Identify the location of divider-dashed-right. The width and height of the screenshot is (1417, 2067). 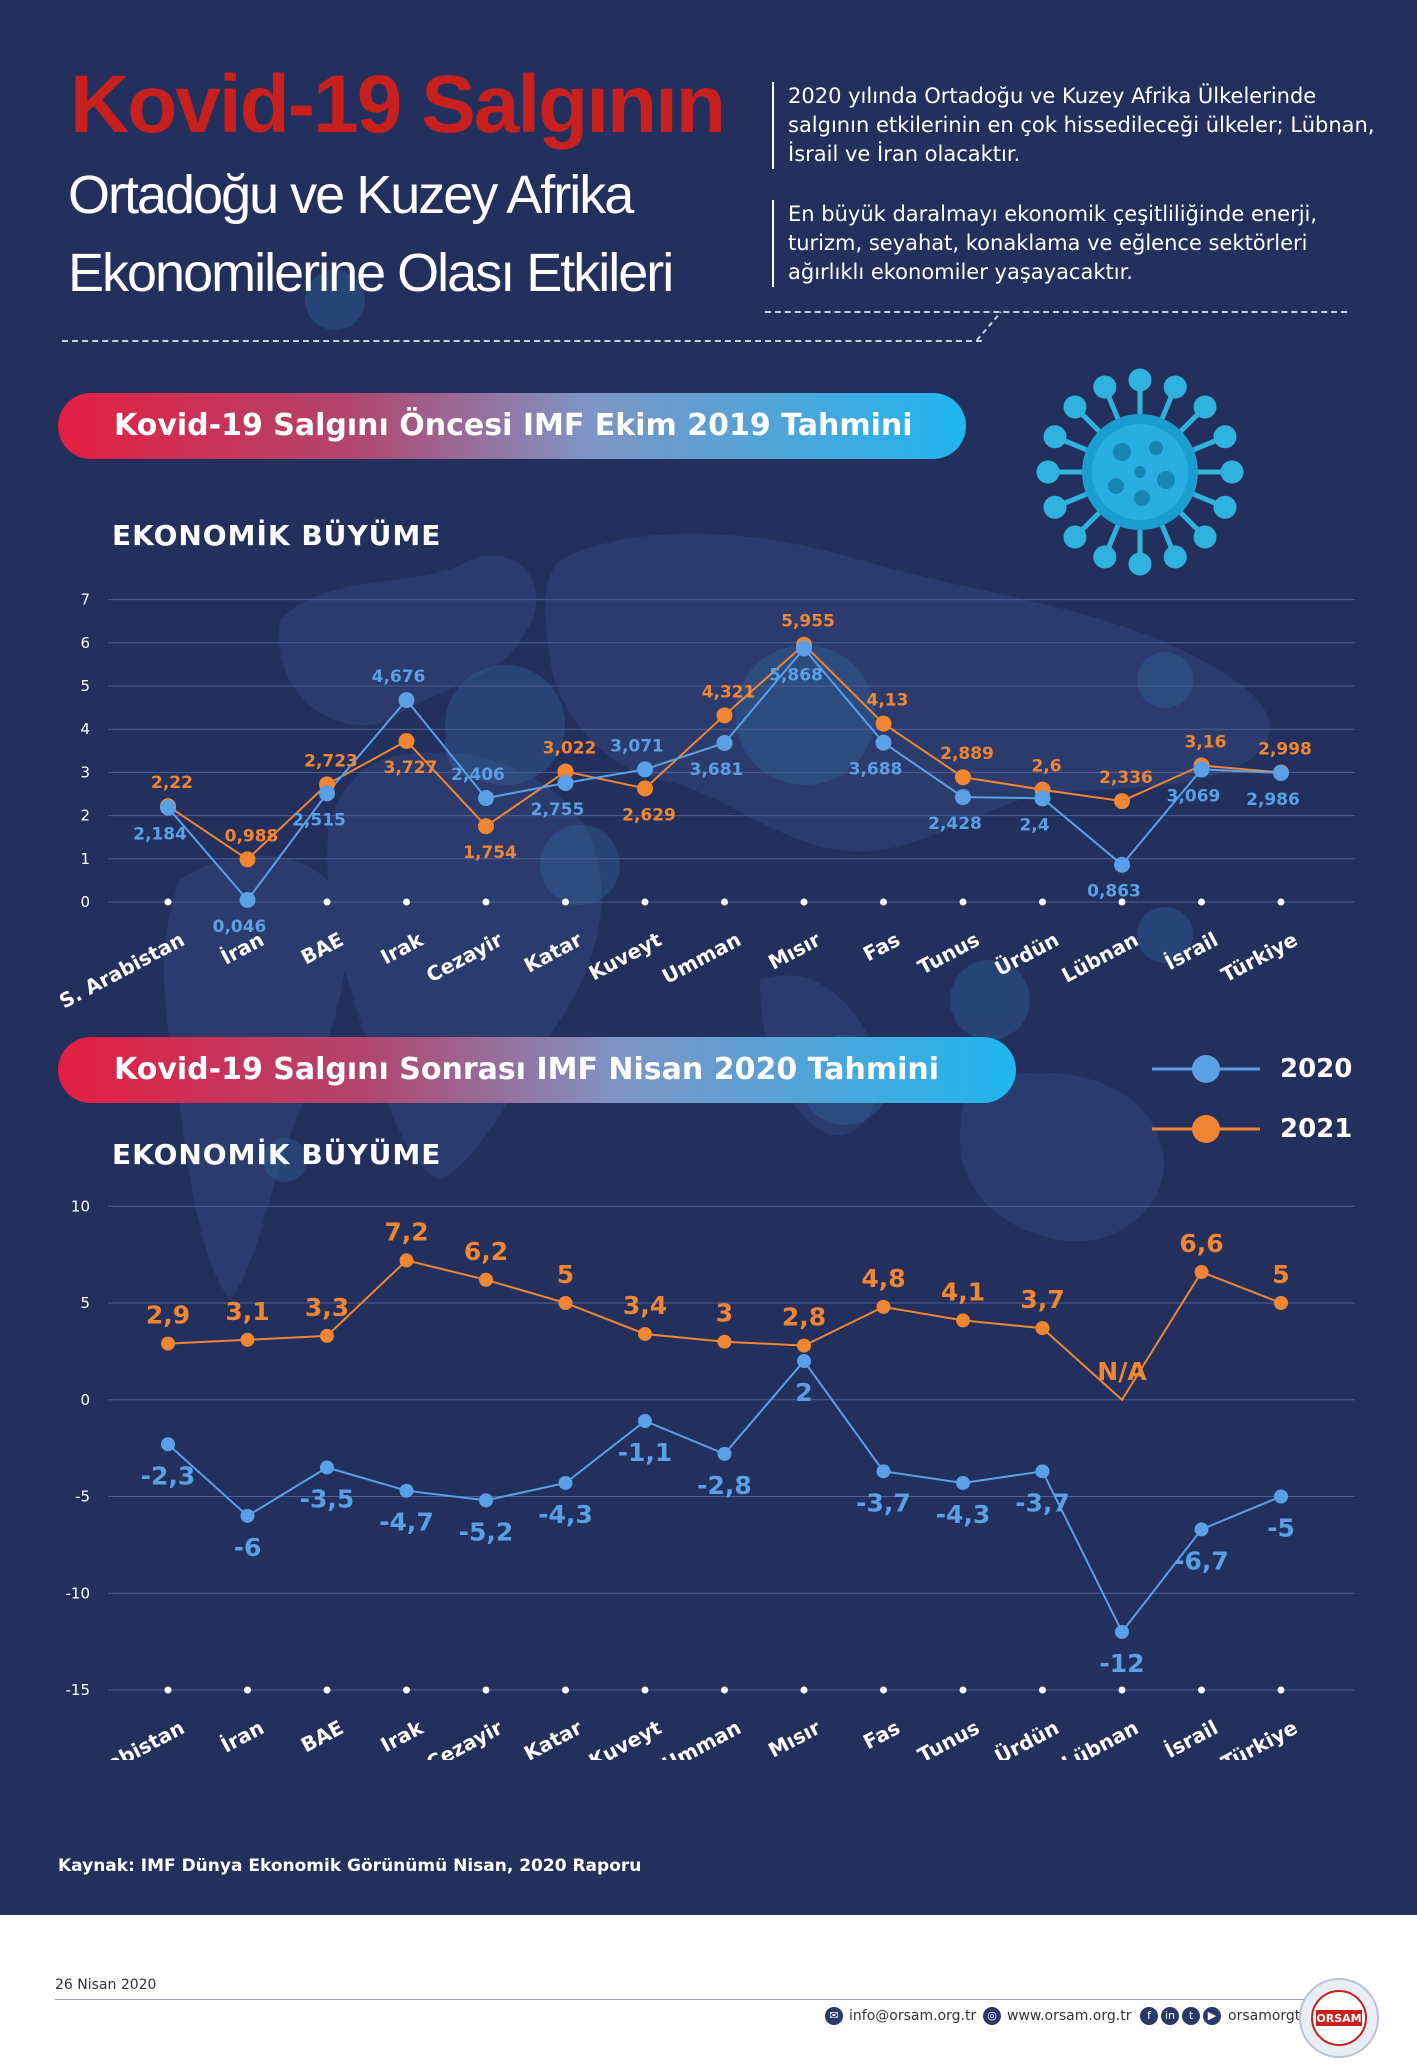
(1056, 312).